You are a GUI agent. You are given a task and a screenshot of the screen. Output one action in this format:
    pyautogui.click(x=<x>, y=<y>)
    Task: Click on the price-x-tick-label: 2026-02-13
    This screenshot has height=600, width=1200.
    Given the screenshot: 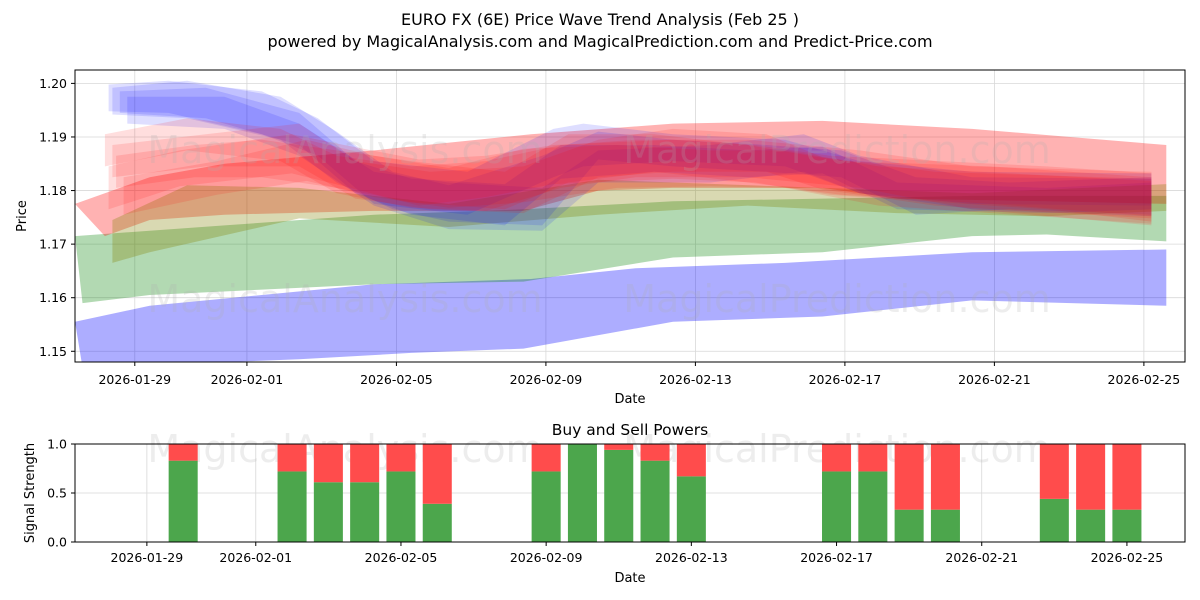 What is the action you would take?
    pyautogui.click(x=695, y=379)
    